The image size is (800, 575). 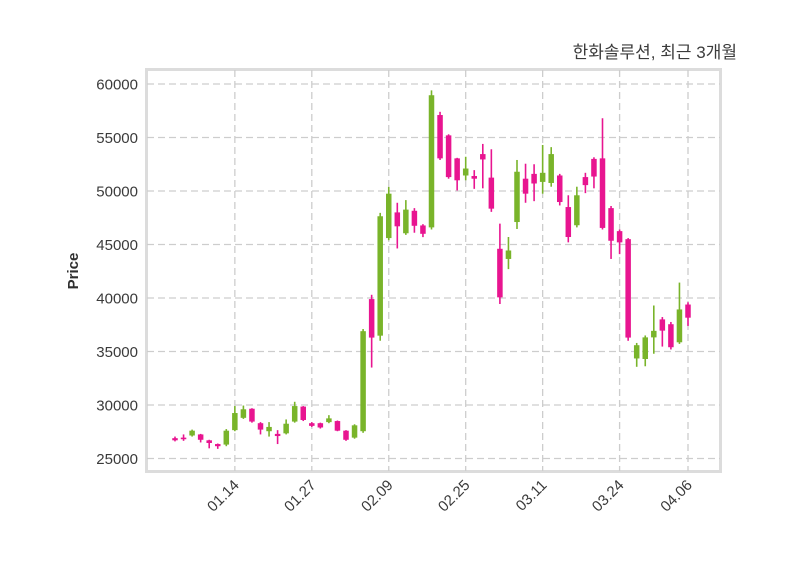 I want to click on y-tick-55000: 55000, so click(x=117, y=138).